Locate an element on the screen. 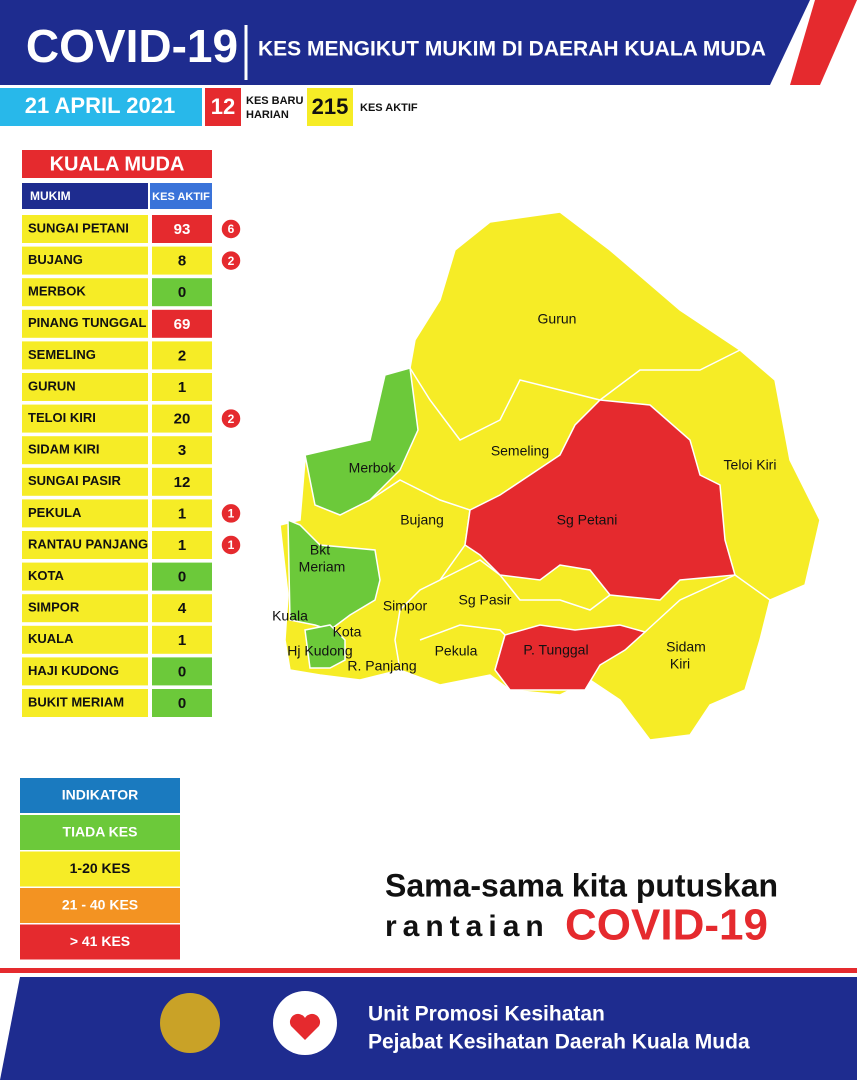  active-value: 69 is located at coordinates (182, 324).